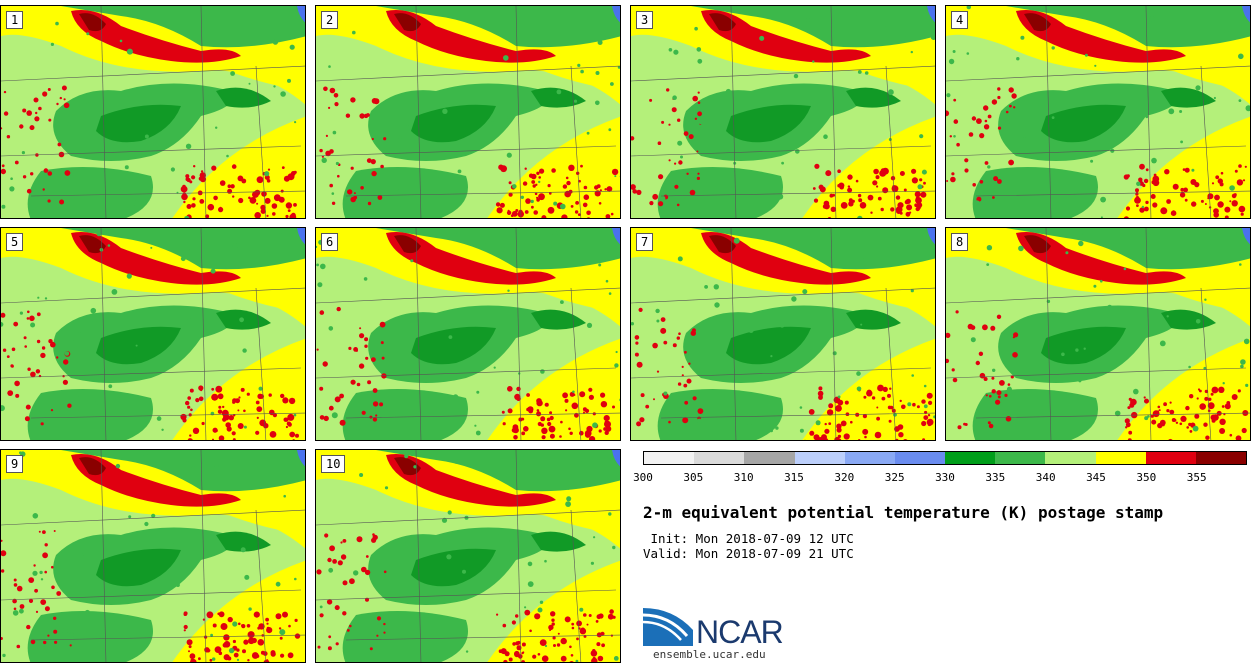 This screenshot has height=663, width=1260. I want to click on member-panel: 10, so click(468, 556).